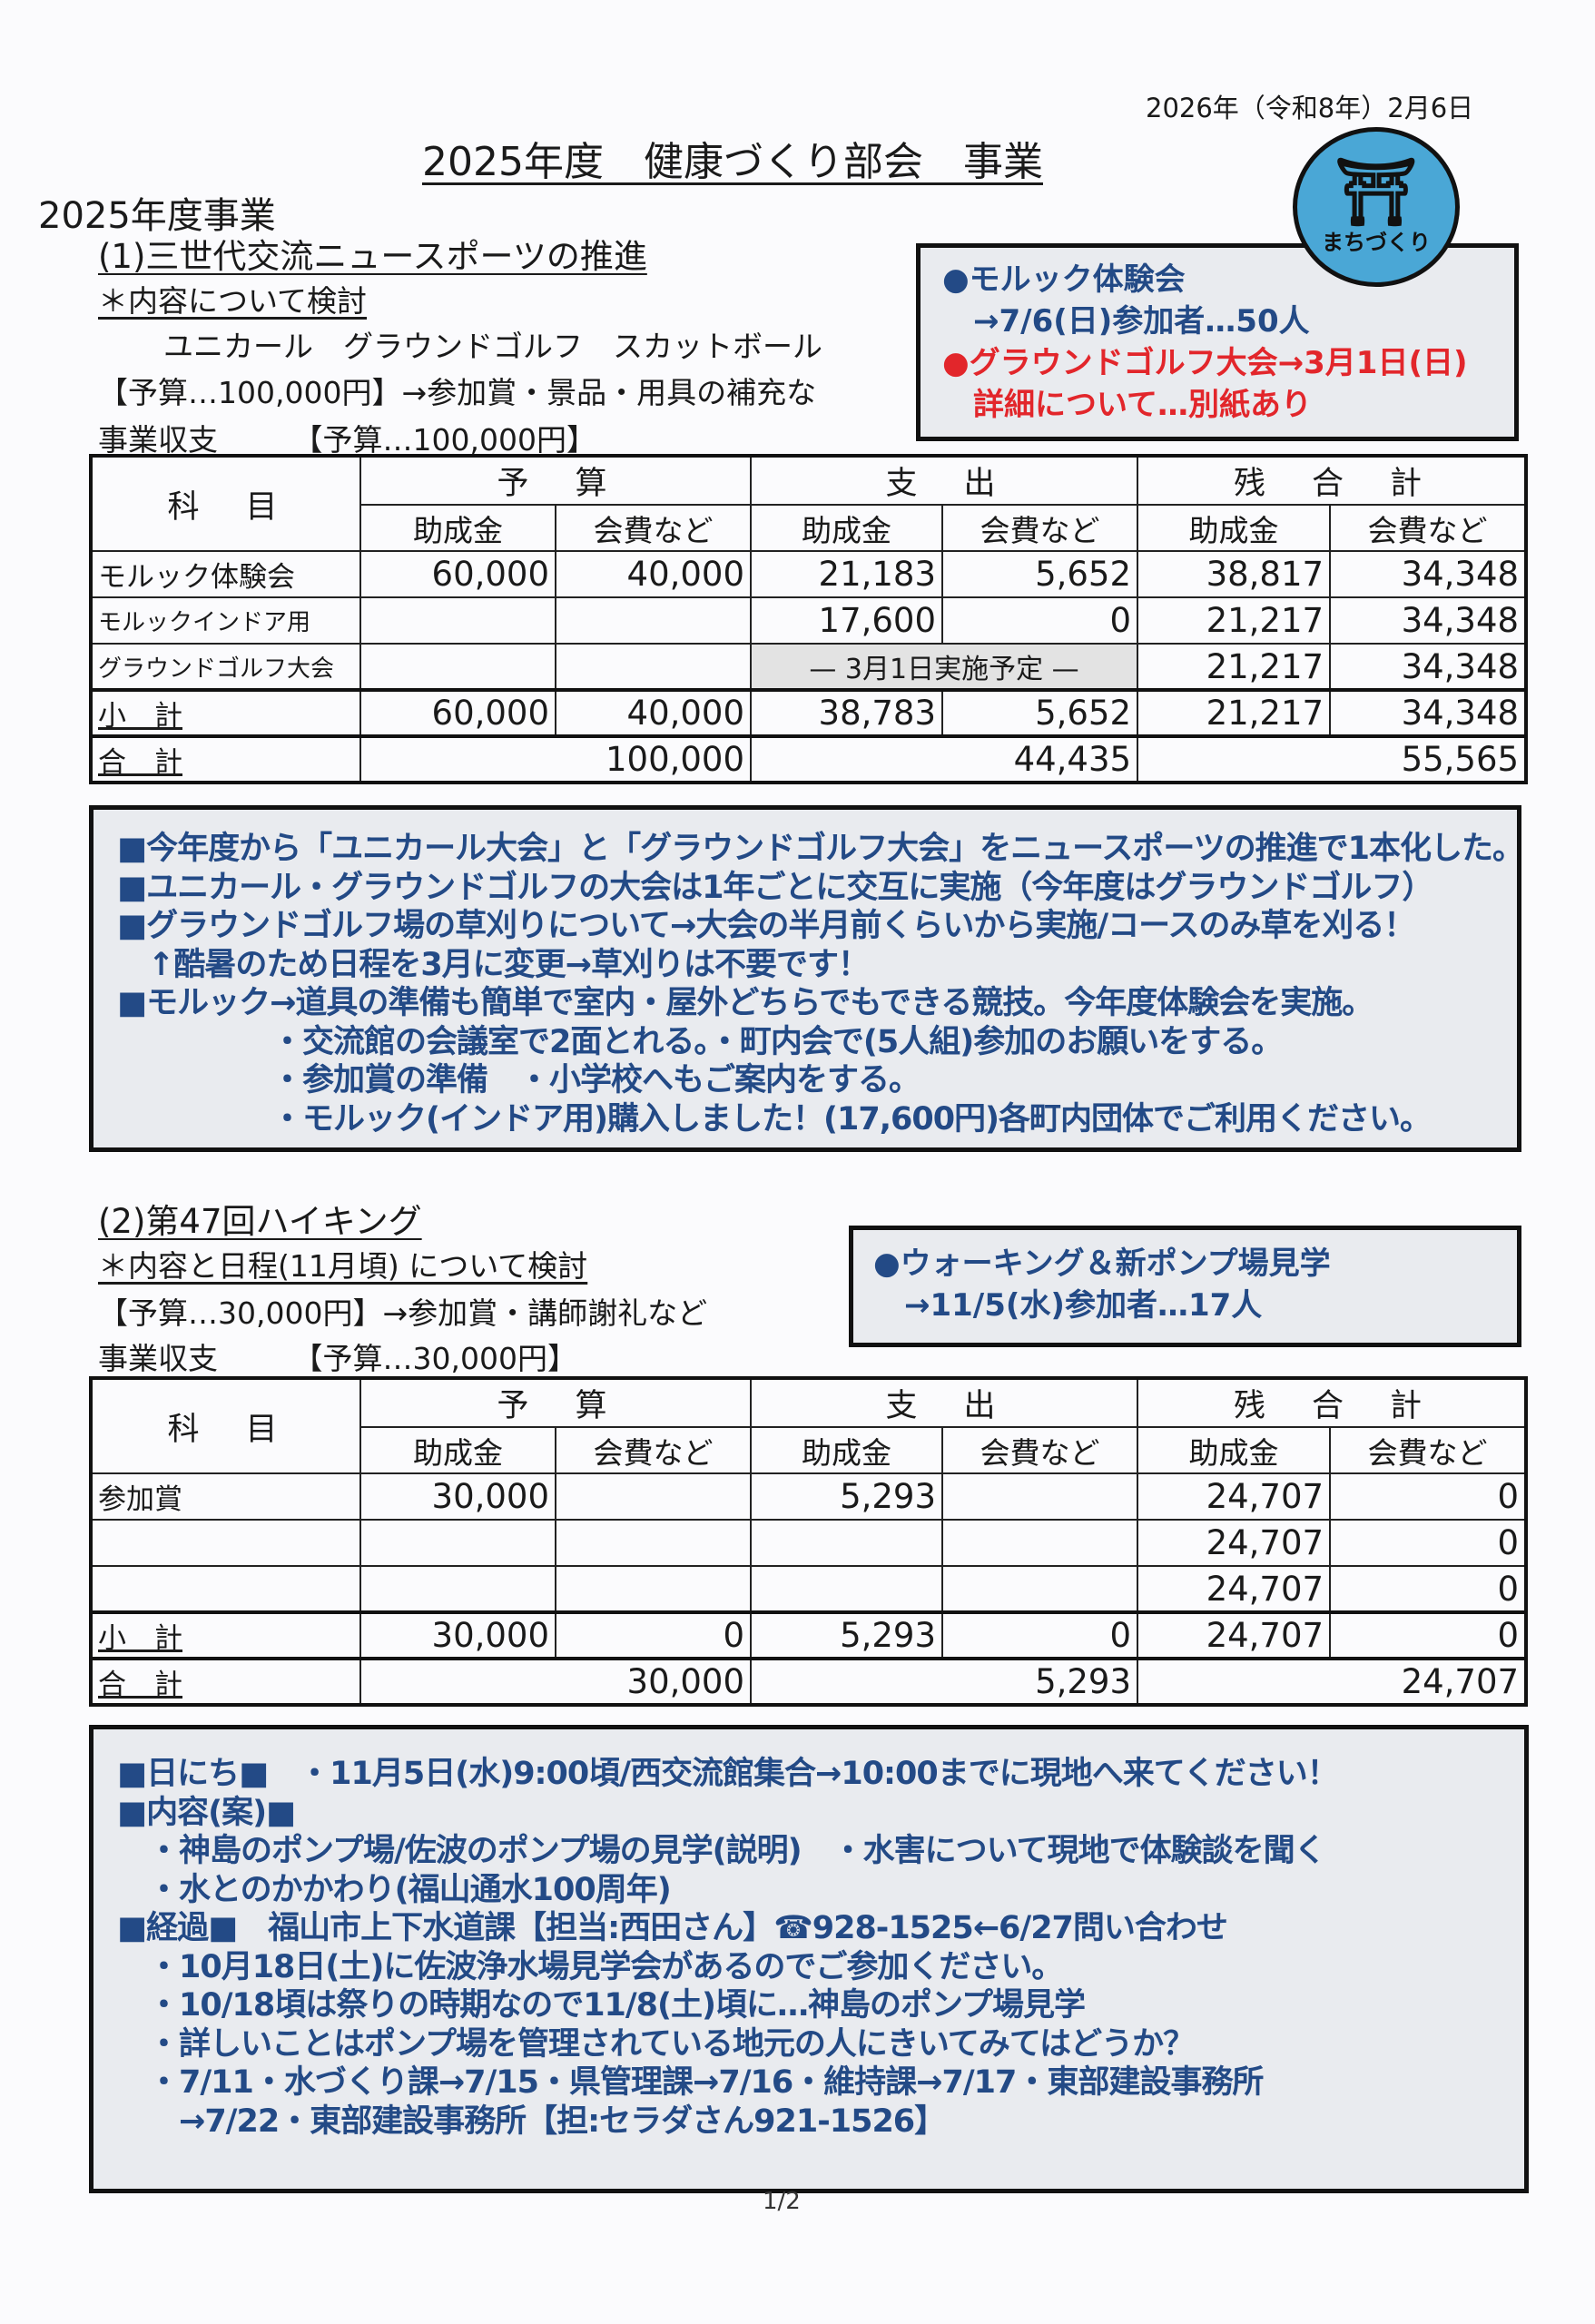  What do you see at coordinates (403, 1313) in the screenshot?
I see `part2-budget-line: 【予算…30,000円】→参加賞・講師謝礼など` at bounding box center [403, 1313].